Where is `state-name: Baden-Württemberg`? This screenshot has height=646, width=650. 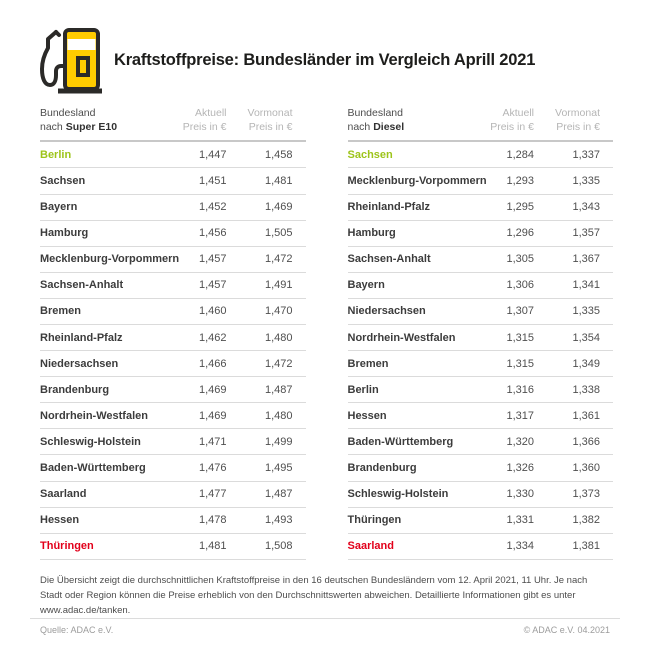
state-name: Baden-Württemberg is located at coordinates (400, 441).